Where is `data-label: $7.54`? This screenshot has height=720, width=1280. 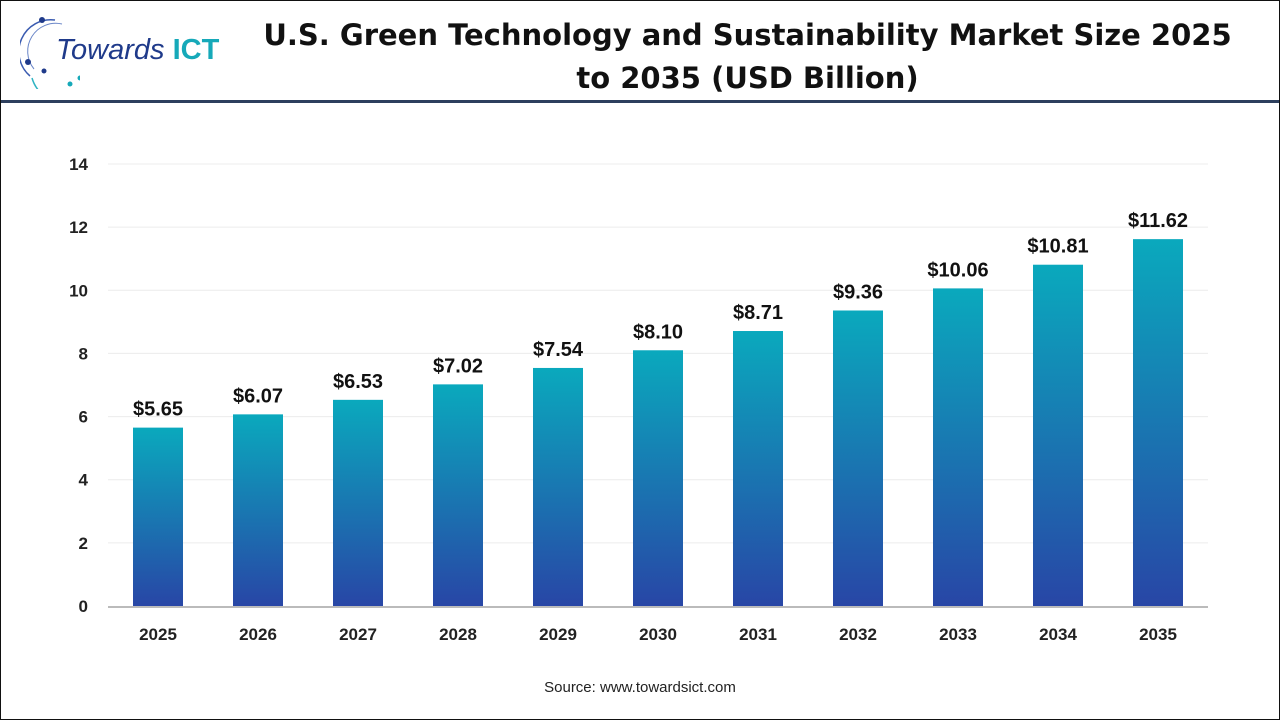 data-label: $7.54 is located at coordinates (558, 350).